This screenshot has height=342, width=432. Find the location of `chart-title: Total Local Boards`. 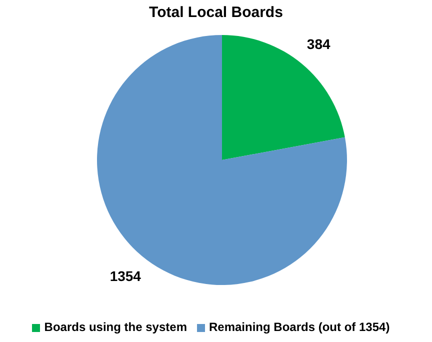

chart-title: Total Local Boards is located at coordinates (216, 12).